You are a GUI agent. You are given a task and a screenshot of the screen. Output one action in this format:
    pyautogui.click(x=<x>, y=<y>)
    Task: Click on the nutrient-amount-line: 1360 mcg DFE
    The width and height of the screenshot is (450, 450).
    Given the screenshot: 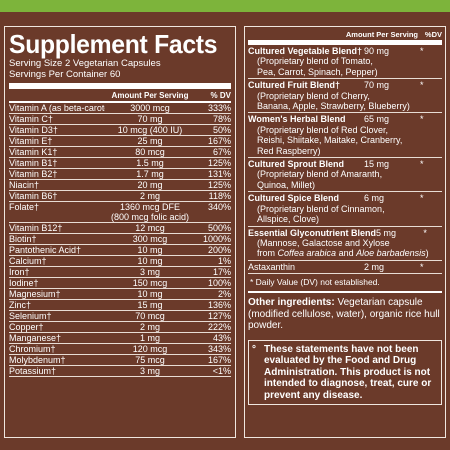 What is the action you would take?
    pyautogui.click(x=150, y=207)
    